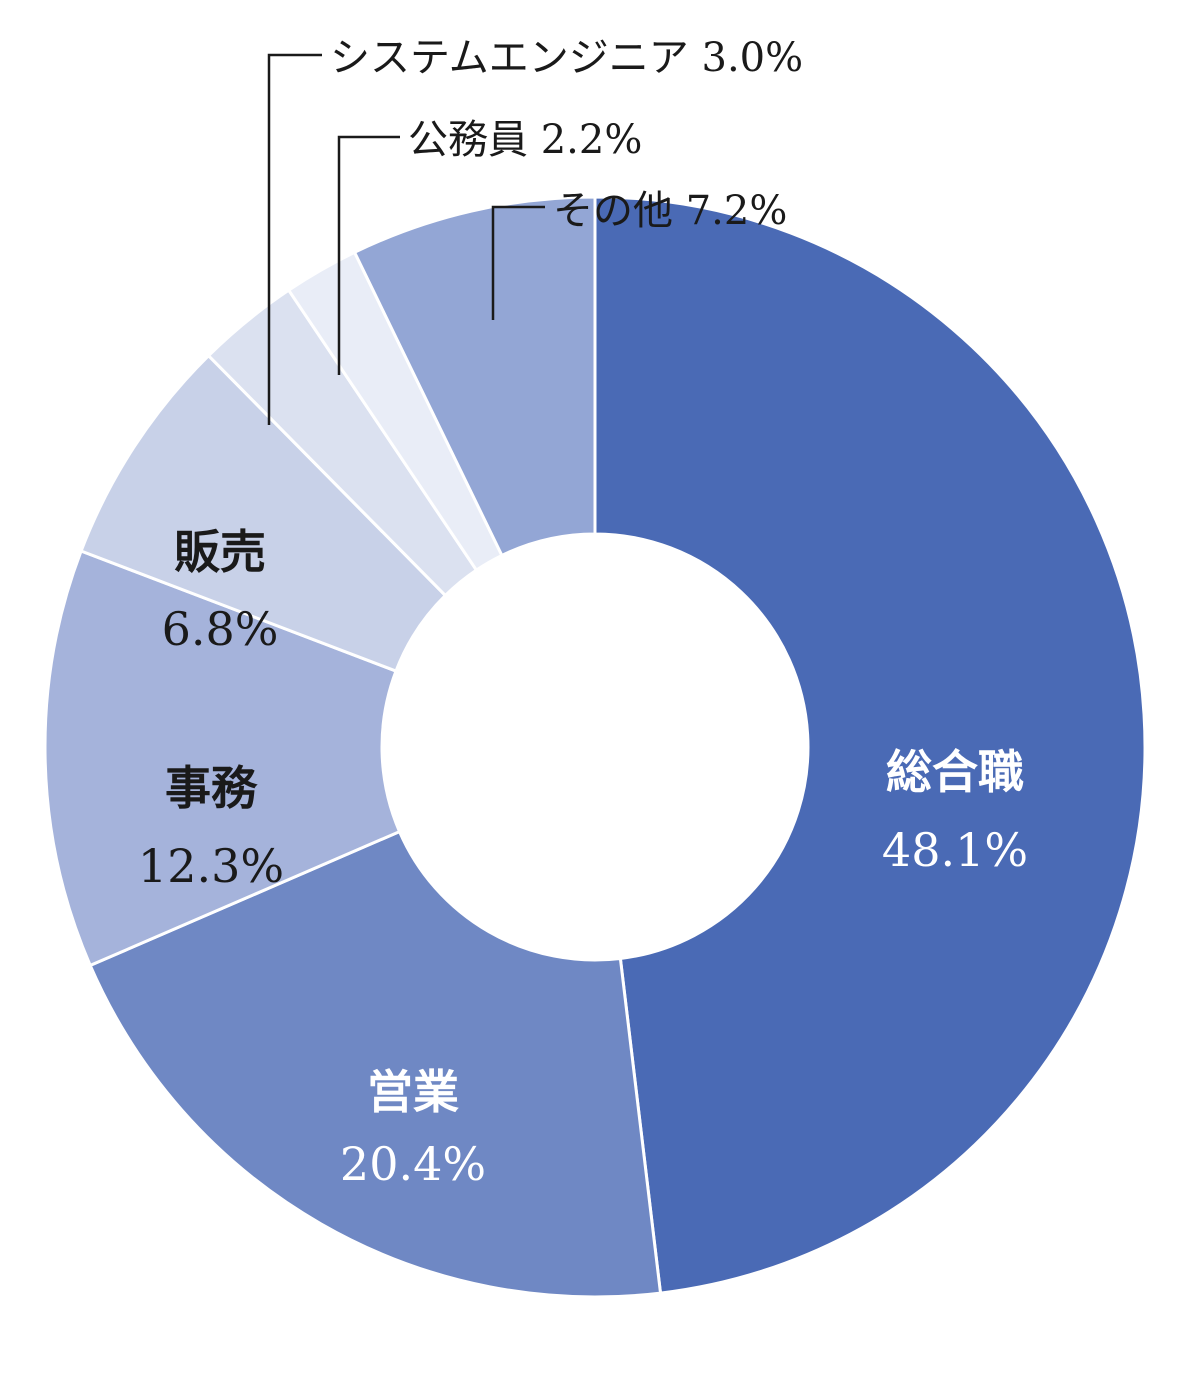 The image size is (1189, 1400). Describe the element at coordinates (220, 552) in the screenshot. I see `slice-4-name: 販売` at that location.